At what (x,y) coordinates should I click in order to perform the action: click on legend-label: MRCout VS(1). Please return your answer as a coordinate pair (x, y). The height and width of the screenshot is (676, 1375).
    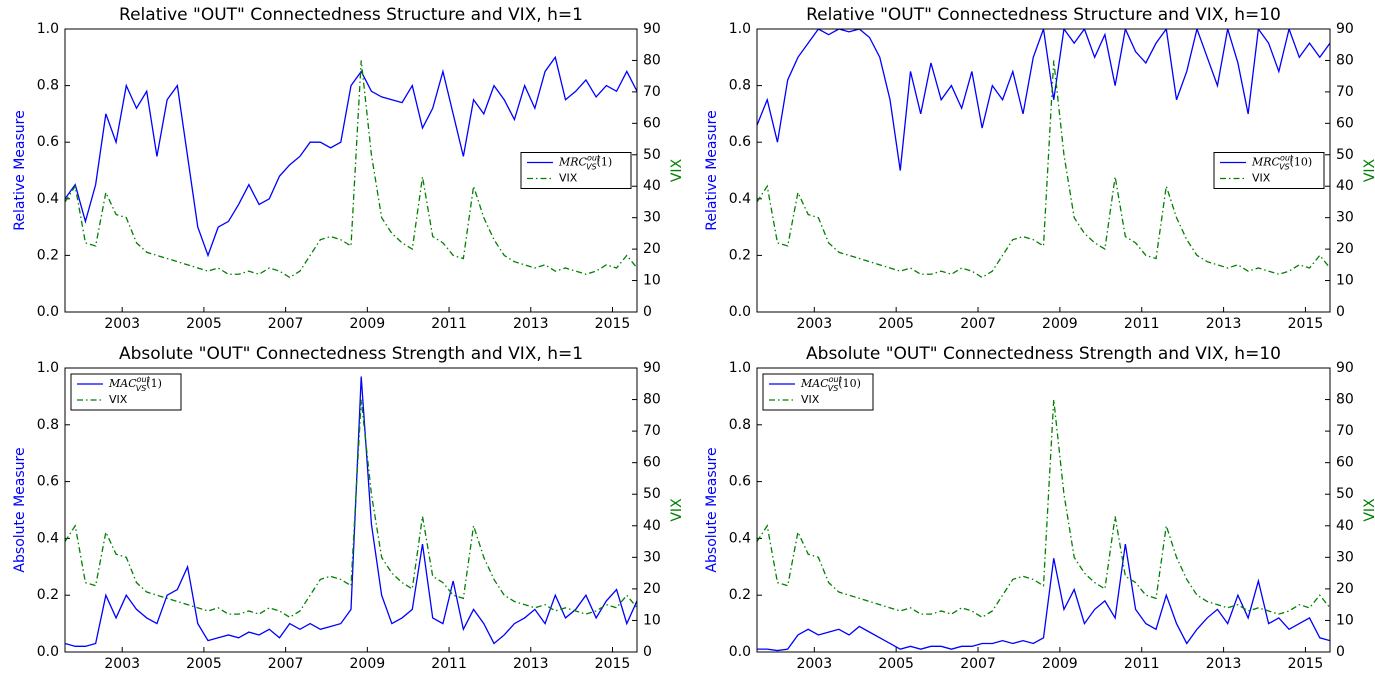
    Looking at the image, I should click on (585, 162).